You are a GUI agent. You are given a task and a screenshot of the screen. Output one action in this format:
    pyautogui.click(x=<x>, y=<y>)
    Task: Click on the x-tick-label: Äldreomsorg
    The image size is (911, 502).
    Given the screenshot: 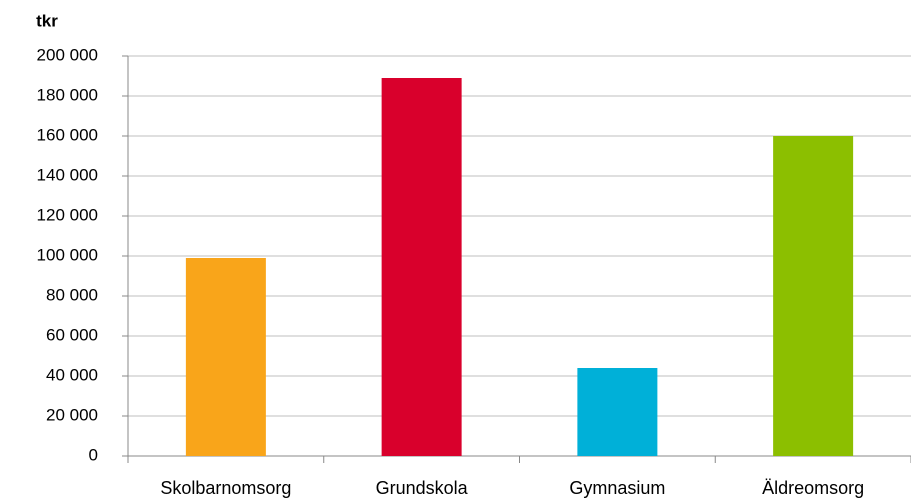 What is the action you would take?
    pyautogui.click(x=813, y=488)
    